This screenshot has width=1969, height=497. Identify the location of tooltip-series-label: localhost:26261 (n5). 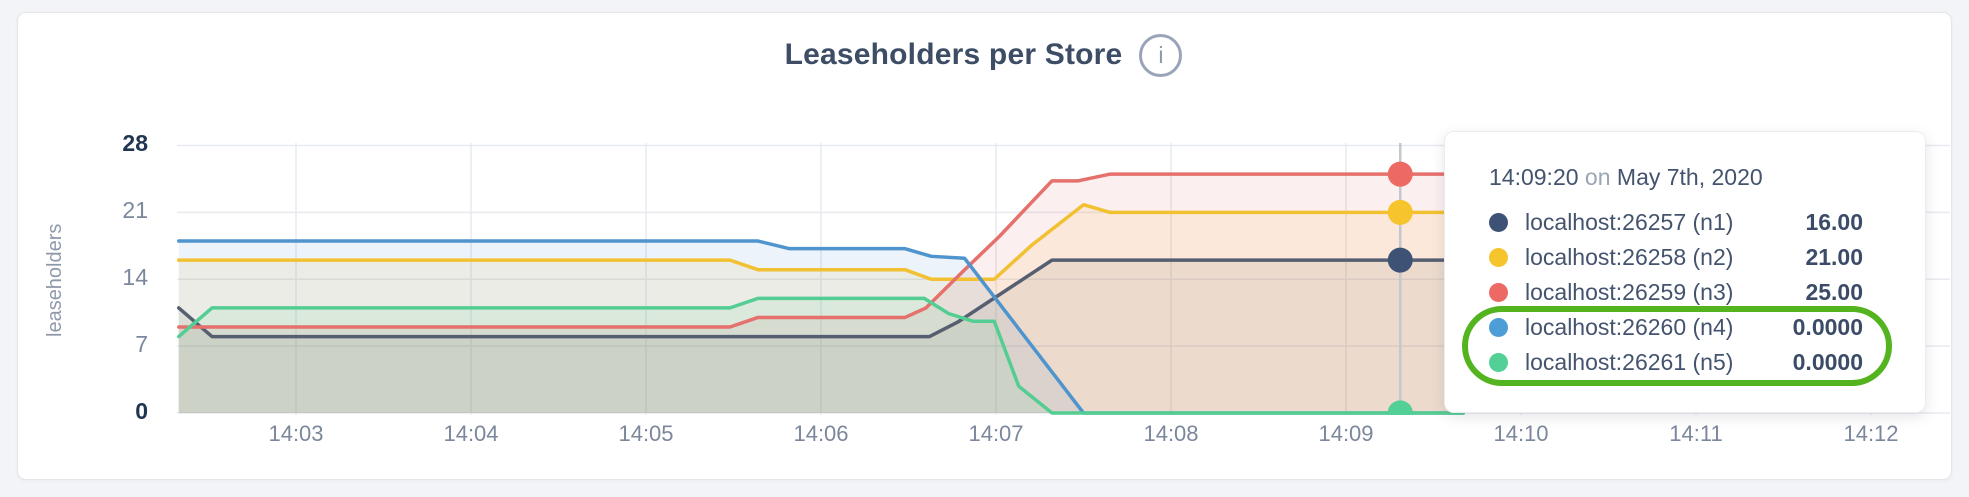
(1629, 362).